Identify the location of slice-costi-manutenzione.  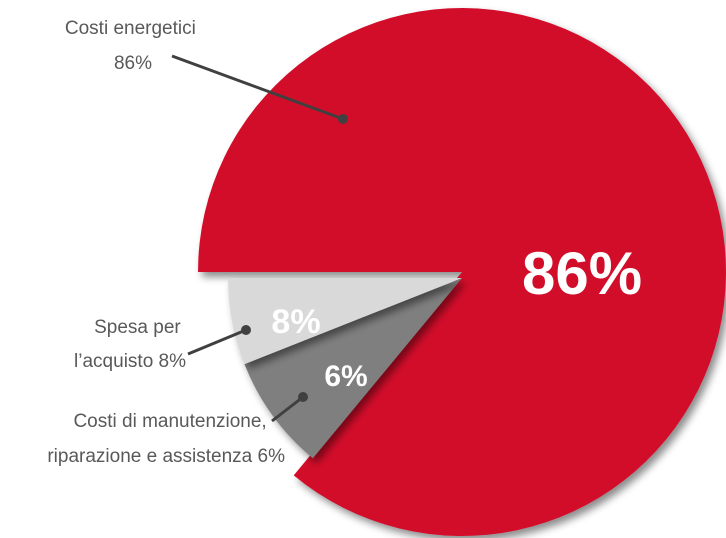
(345, 321).